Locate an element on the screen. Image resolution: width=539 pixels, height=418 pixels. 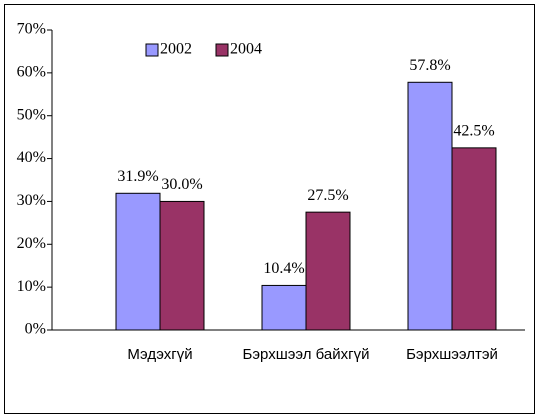
value-label: 30.0% is located at coordinates (181, 184).